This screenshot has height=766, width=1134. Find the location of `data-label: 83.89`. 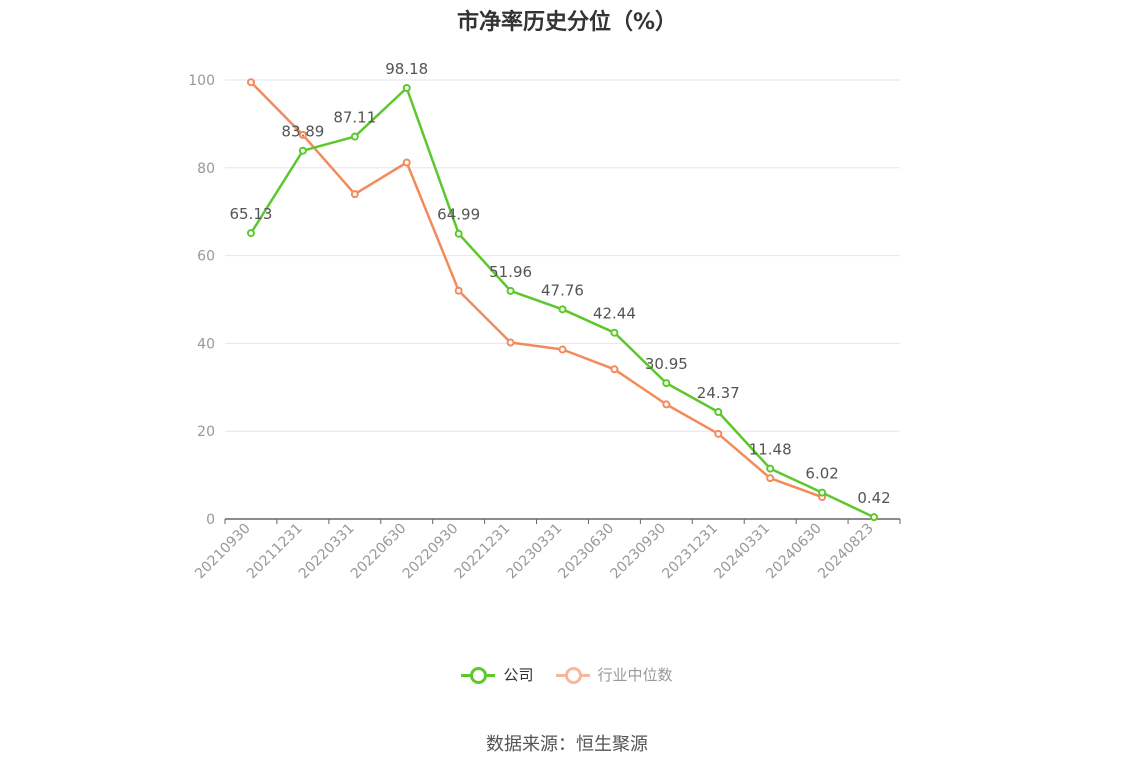

data-label: 83.89 is located at coordinates (302, 132).